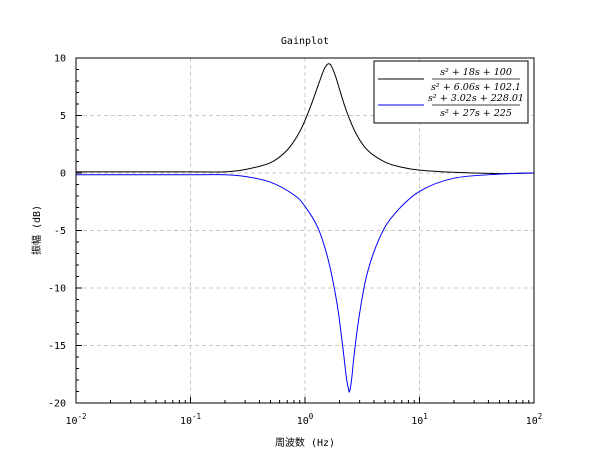 This screenshot has height=460, width=610. What do you see at coordinates (63, 116) in the screenshot?
I see `y-tick-label: 5` at bounding box center [63, 116].